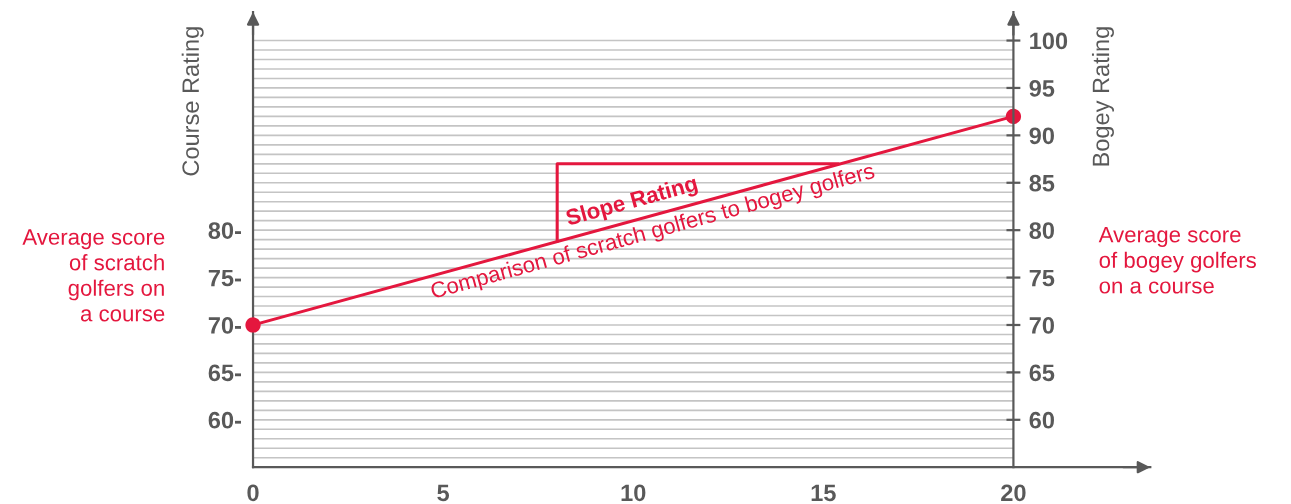  I want to click on x-tick-label: 10, so click(633, 493).